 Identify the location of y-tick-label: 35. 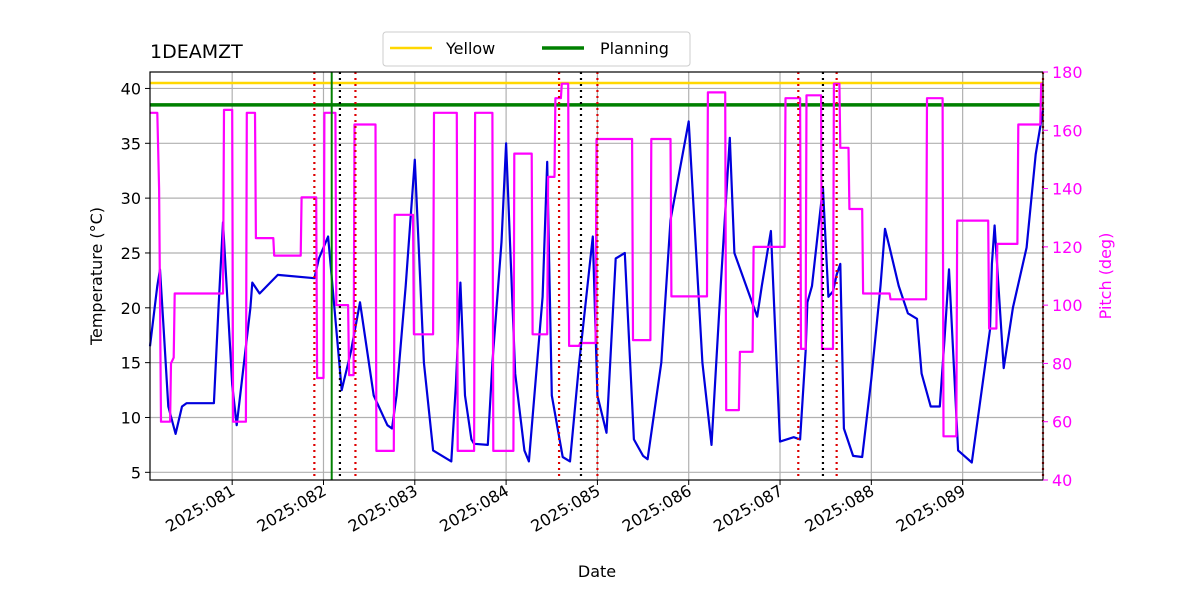
(131, 143).